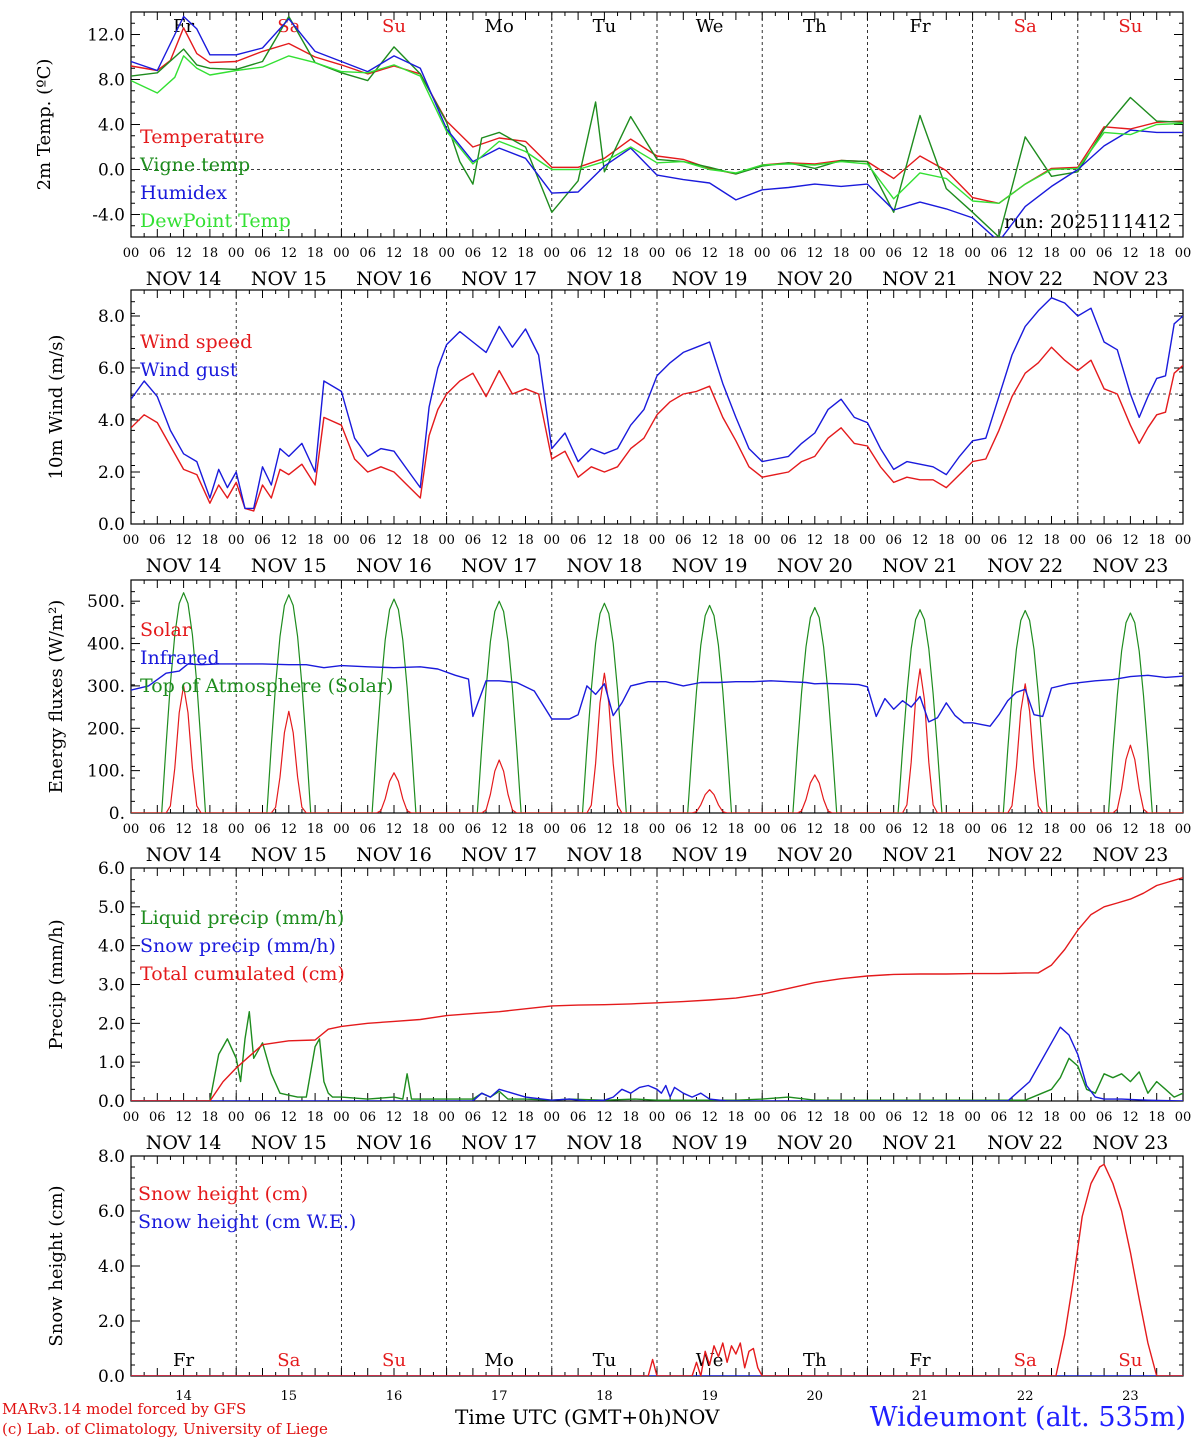  I want to click on y-tick-label: 6.0, so click(111, 1212).